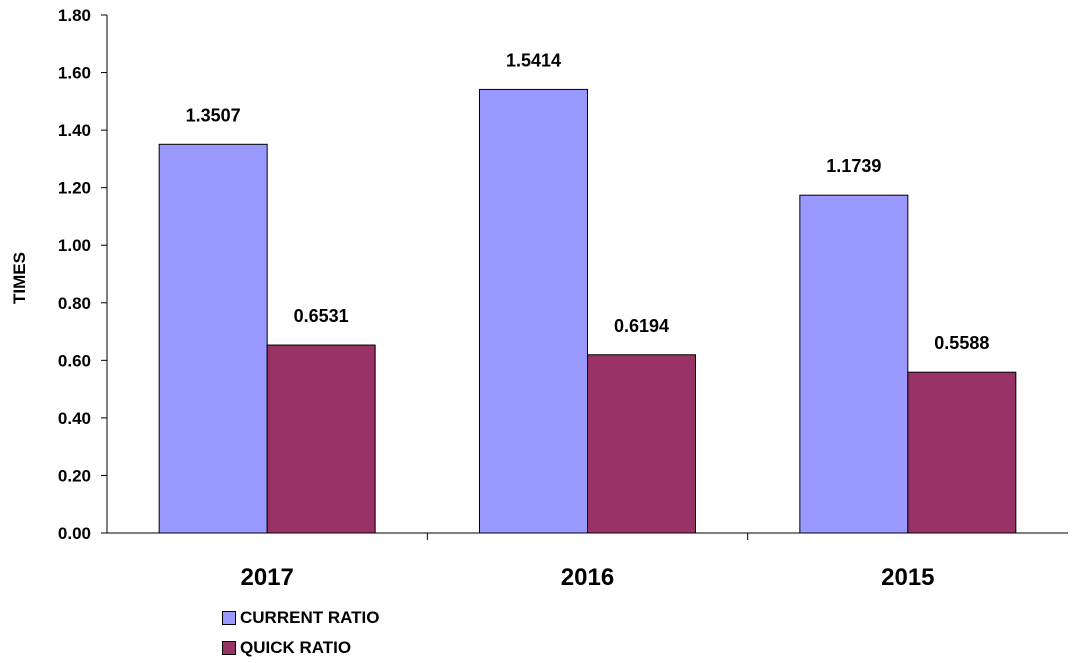 This screenshot has height=663, width=1072. What do you see at coordinates (74, 475) in the screenshot?
I see `y-tick-label: 0.20` at bounding box center [74, 475].